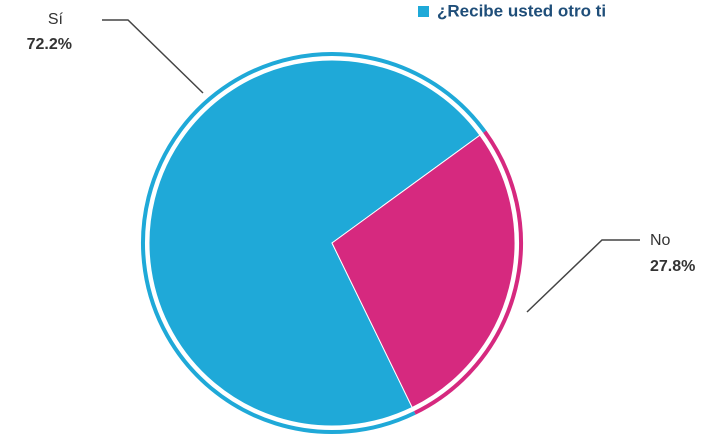 This screenshot has height=437, width=712. What do you see at coordinates (423, 11) in the screenshot?
I see `legend-swatch` at bounding box center [423, 11].